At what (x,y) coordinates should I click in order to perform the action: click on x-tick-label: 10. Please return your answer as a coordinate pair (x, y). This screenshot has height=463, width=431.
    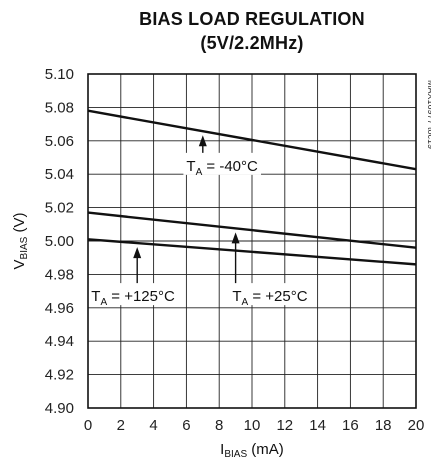
    Looking at the image, I should click on (252, 425).